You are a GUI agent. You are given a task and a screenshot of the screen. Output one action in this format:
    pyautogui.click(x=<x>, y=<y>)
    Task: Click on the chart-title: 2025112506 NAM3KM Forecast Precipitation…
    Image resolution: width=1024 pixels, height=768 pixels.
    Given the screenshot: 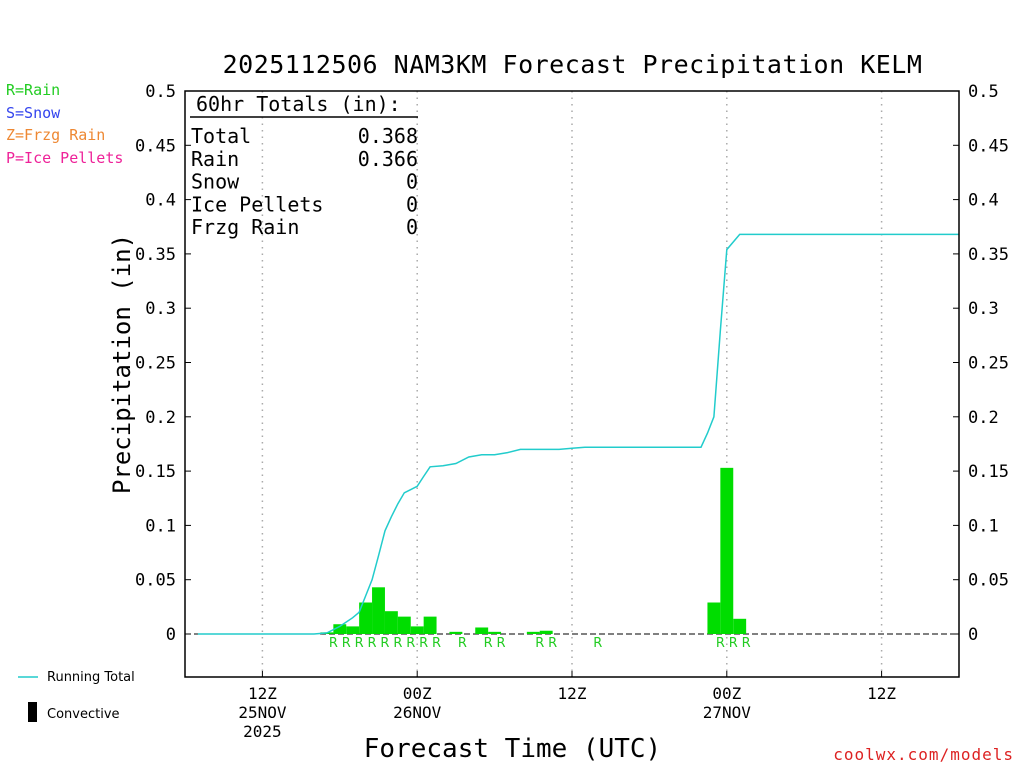 What is the action you would take?
    pyautogui.click(x=572, y=64)
    